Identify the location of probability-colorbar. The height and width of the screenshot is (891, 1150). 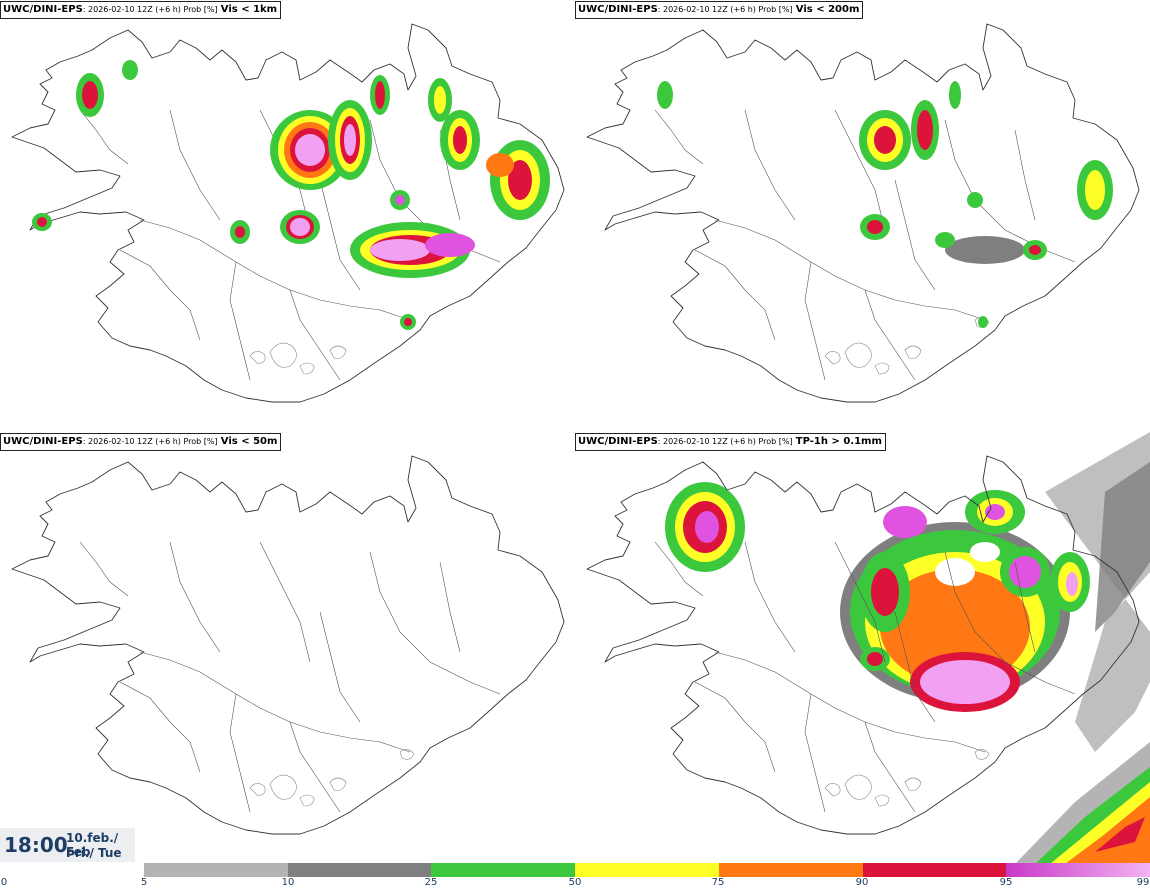
(647, 870).